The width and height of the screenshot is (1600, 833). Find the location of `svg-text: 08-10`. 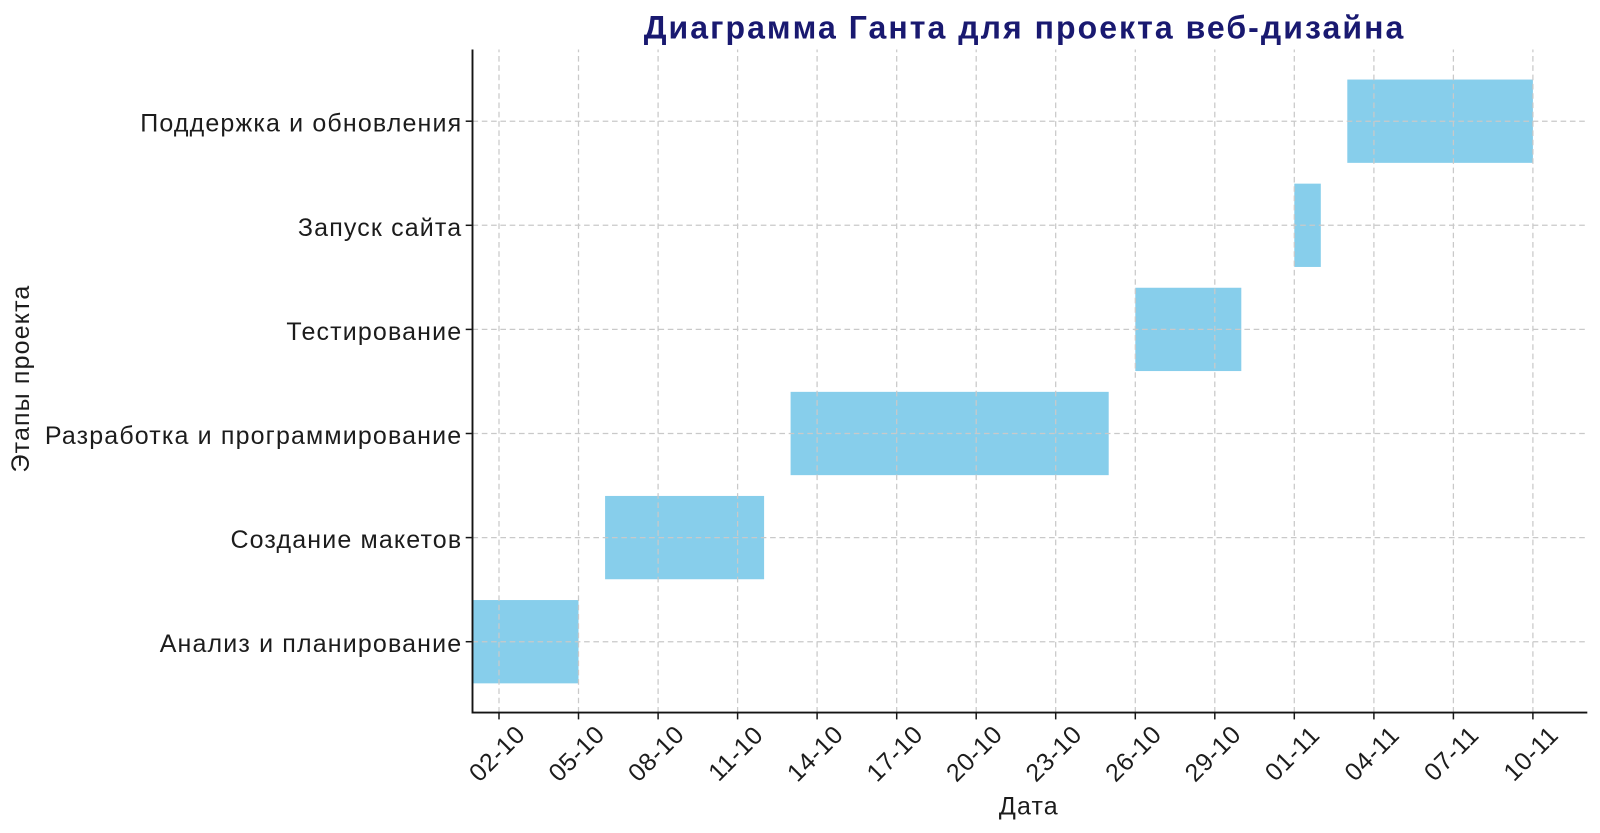

svg-text: 08-10 is located at coordinates (656, 753).